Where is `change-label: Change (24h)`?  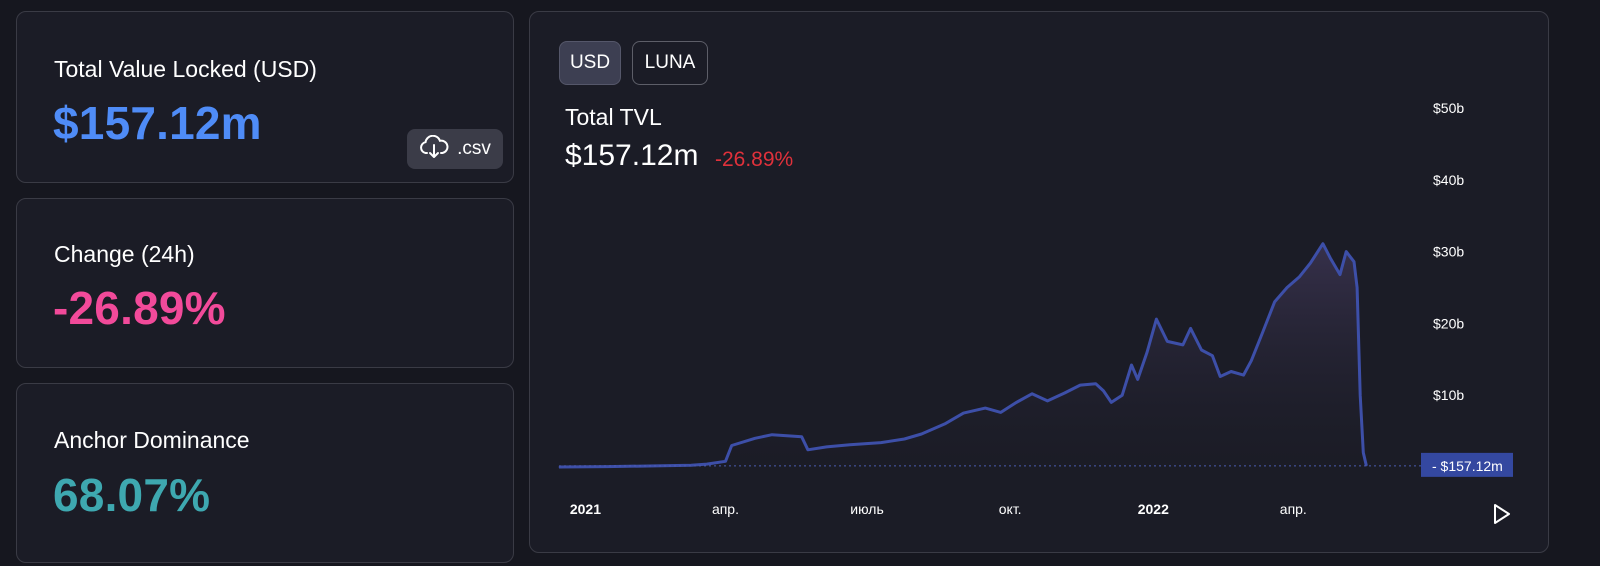 change-label: Change (24h) is located at coordinates (124, 254).